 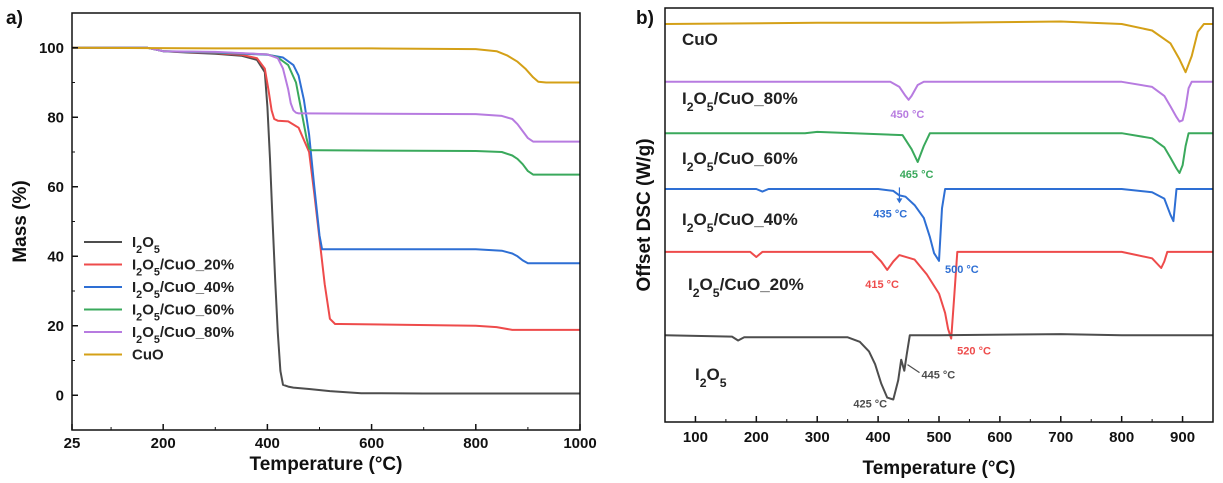 I want to click on legend-label-i2o5-cuo-20: I2O5/CuO_20%, so click(x=183, y=268).